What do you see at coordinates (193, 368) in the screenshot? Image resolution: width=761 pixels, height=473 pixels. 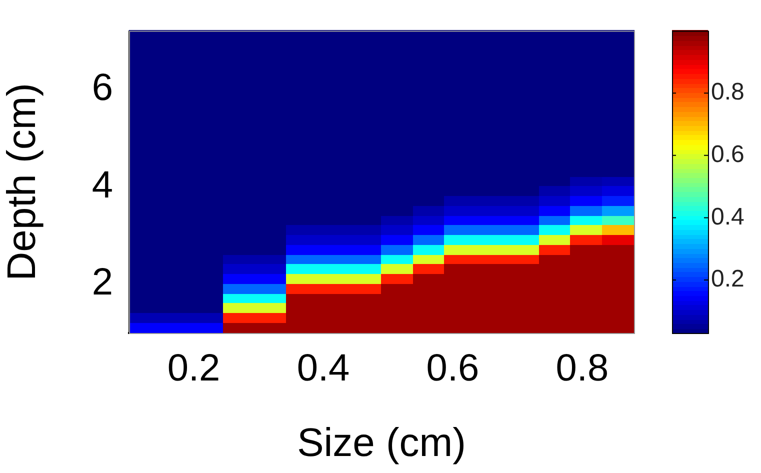 I see `x-tick-label: 0.2` at bounding box center [193, 368].